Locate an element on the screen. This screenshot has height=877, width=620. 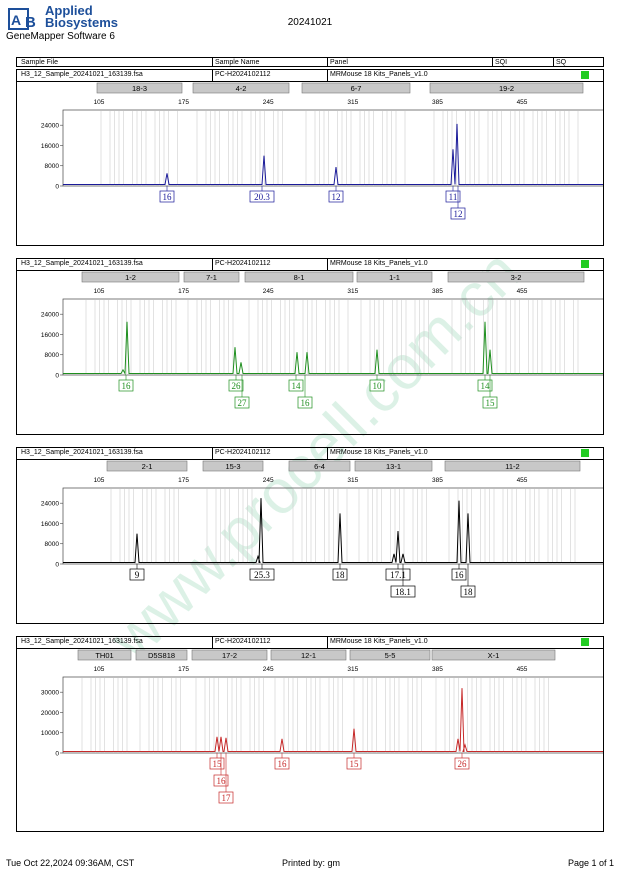
svg-text: B is located at coordinates (30, 22).